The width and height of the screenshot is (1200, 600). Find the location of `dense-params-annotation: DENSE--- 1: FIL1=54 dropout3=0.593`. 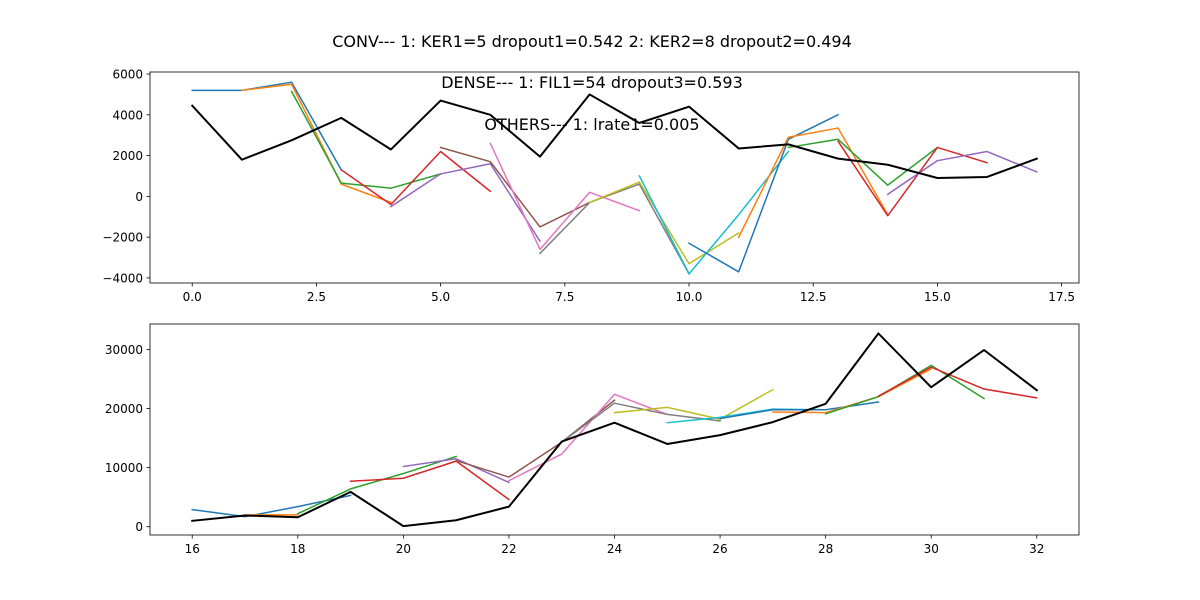

dense-params-annotation: DENSE--- 1: FIL1=54 dropout3=0.593 is located at coordinates (592, 82).